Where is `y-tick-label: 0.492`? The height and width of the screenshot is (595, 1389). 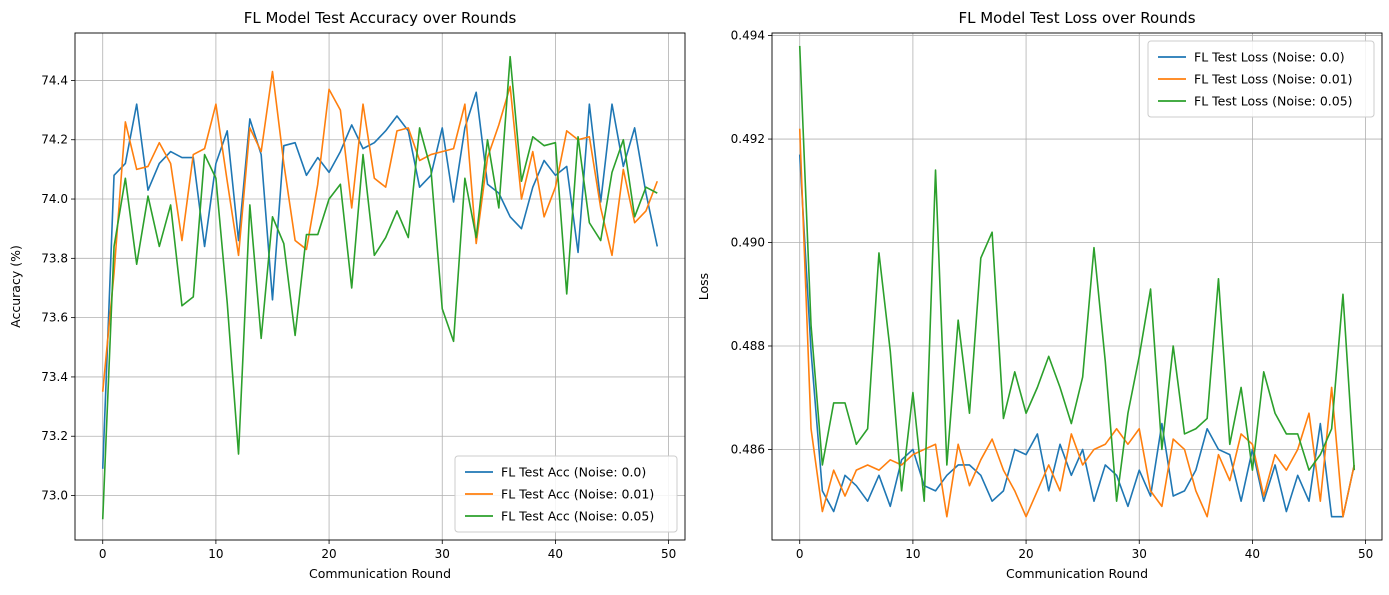
y-tick-label: 0.492 is located at coordinates (748, 139).